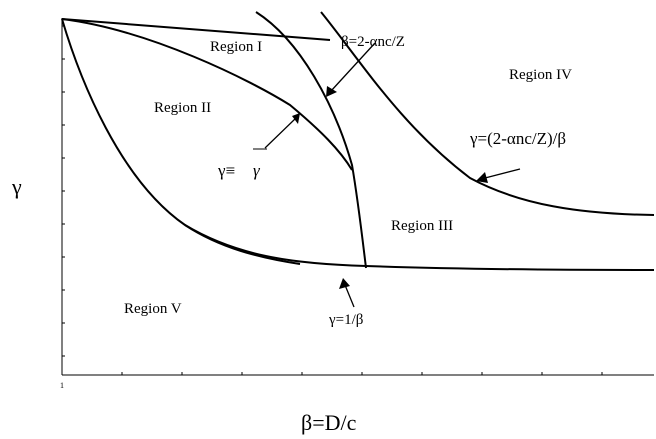 The image size is (656, 439). What do you see at coordinates (422, 226) in the screenshot?
I see `label-region-iii: Region III` at bounding box center [422, 226].